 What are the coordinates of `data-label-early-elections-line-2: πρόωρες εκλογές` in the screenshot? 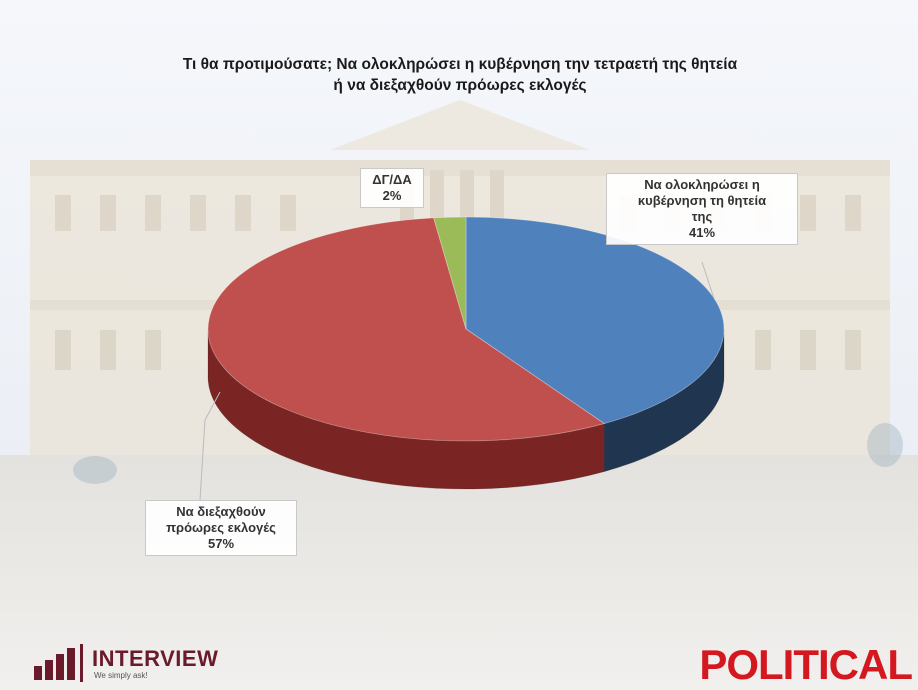 It's located at (221, 527).